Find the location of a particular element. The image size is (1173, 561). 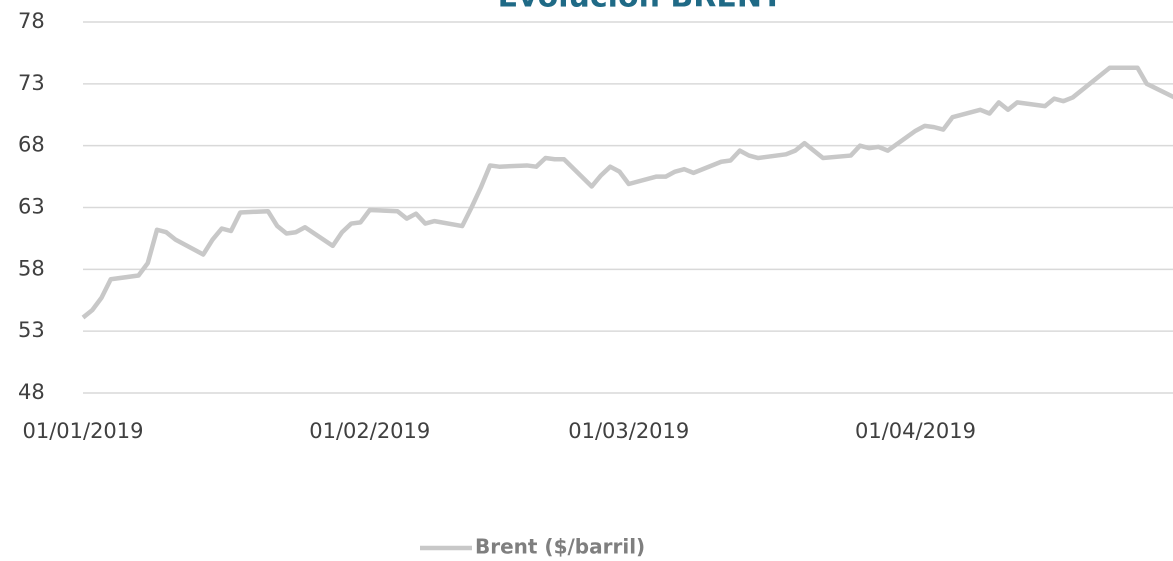

x-tick-label: 01/03/2019 is located at coordinates (628, 431).